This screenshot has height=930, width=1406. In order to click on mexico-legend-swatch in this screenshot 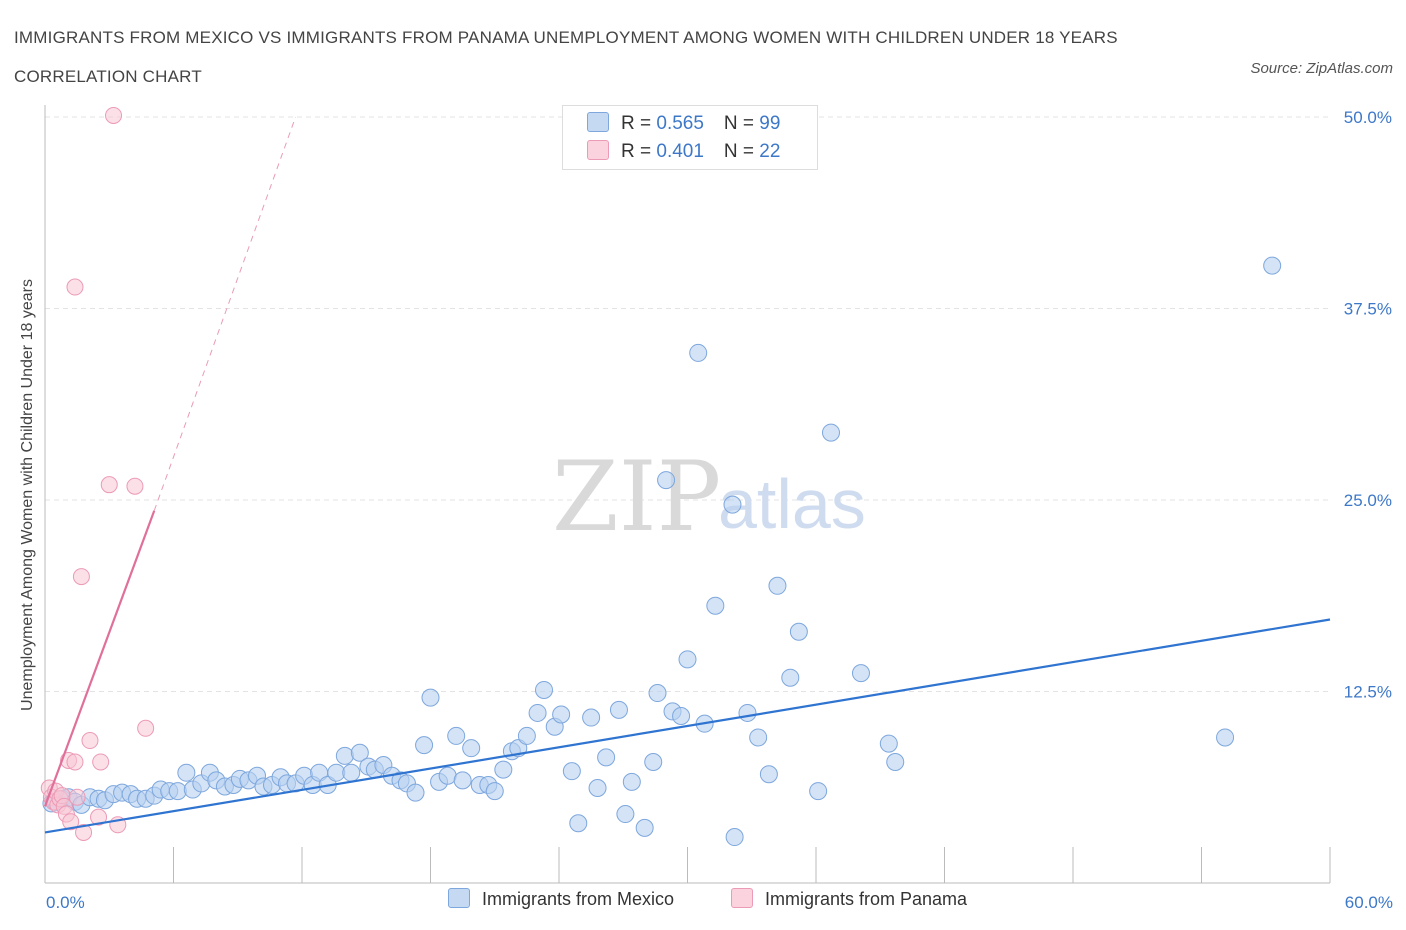, I will do `click(459, 898)`.